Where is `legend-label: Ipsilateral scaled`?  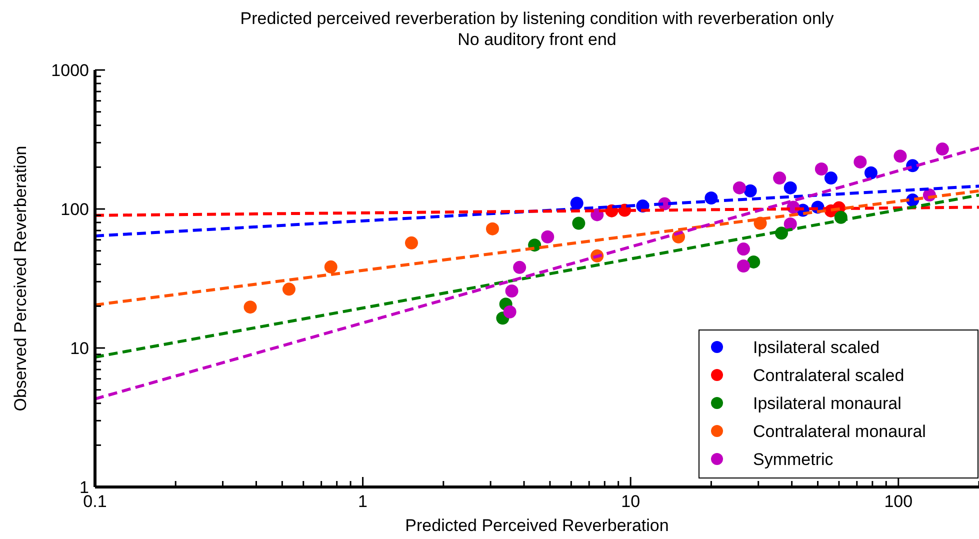
legend-label: Ipsilateral scaled is located at coordinates (816, 347).